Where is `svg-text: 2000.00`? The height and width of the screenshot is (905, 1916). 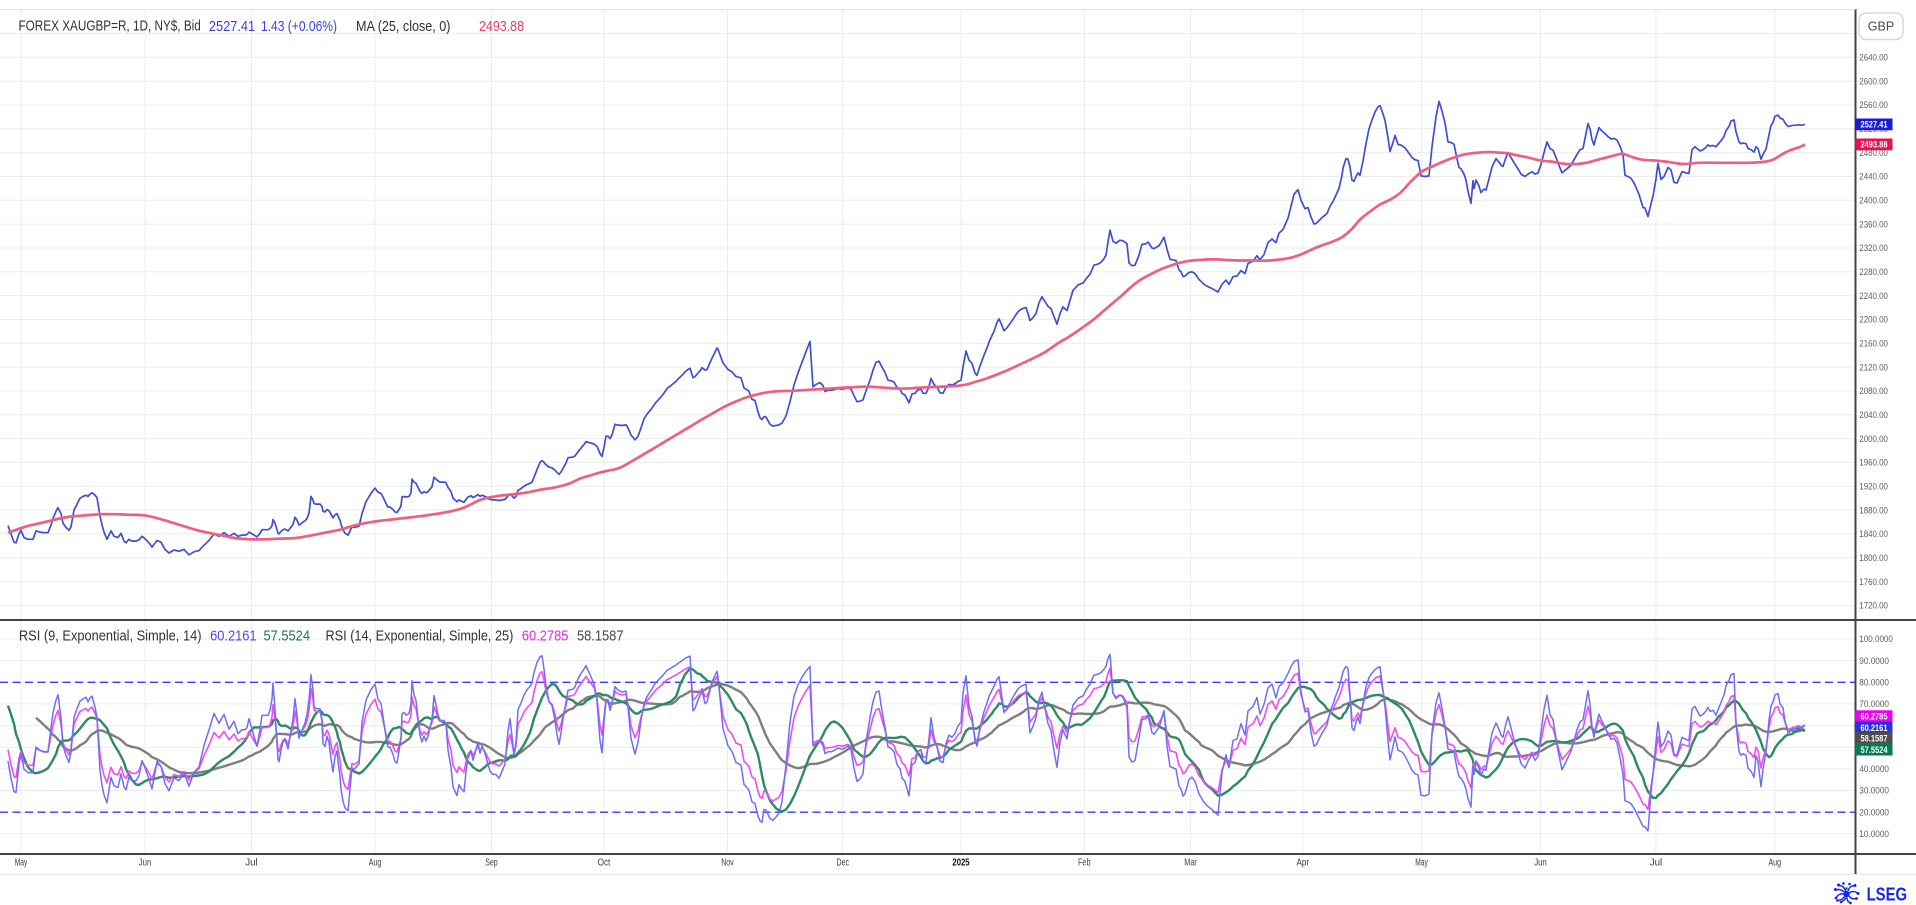 svg-text: 2000.00 is located at coordinates (1873, 439).